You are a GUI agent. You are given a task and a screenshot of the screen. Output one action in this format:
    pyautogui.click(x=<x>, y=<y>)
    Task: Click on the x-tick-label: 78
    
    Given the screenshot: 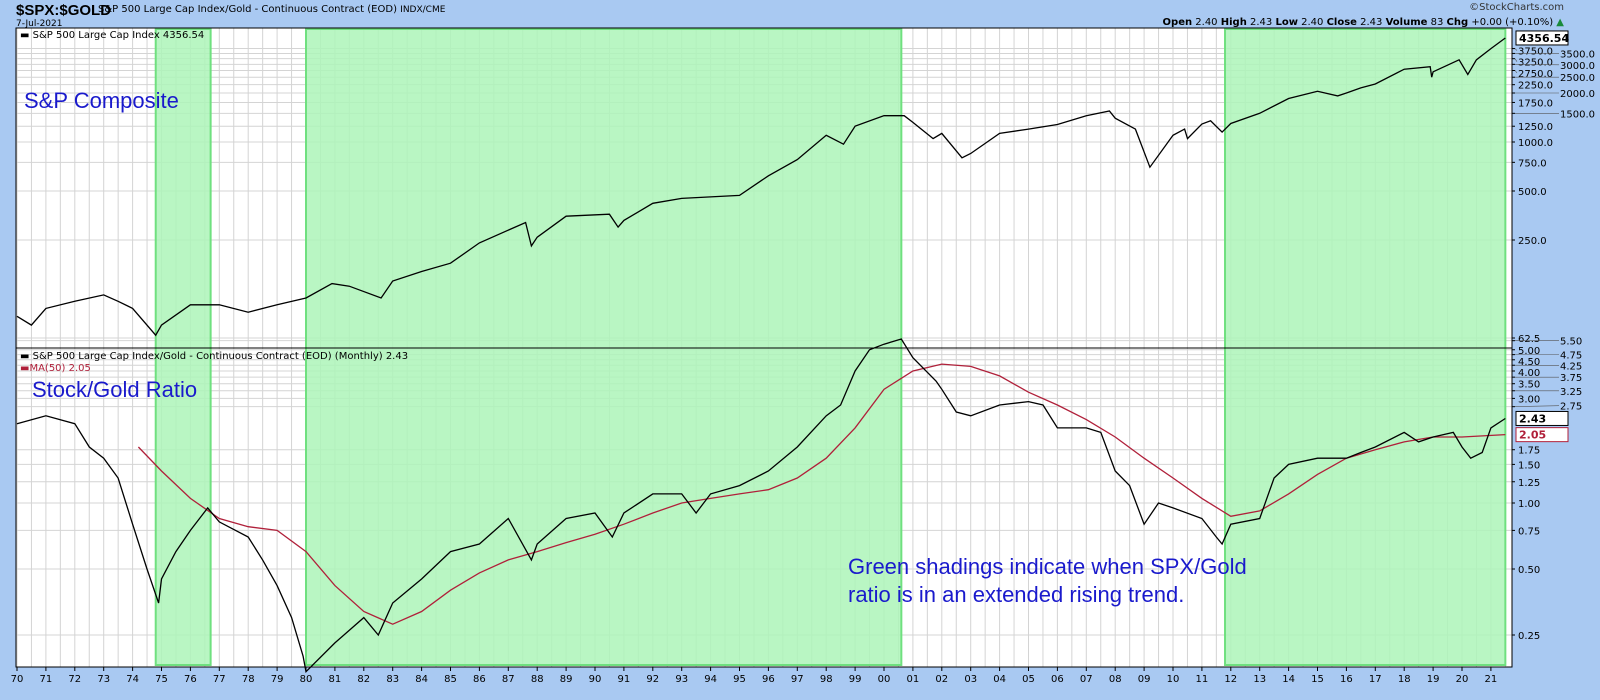 What is the action you would take?
    pyautogui.click(x=248, y=679)
    